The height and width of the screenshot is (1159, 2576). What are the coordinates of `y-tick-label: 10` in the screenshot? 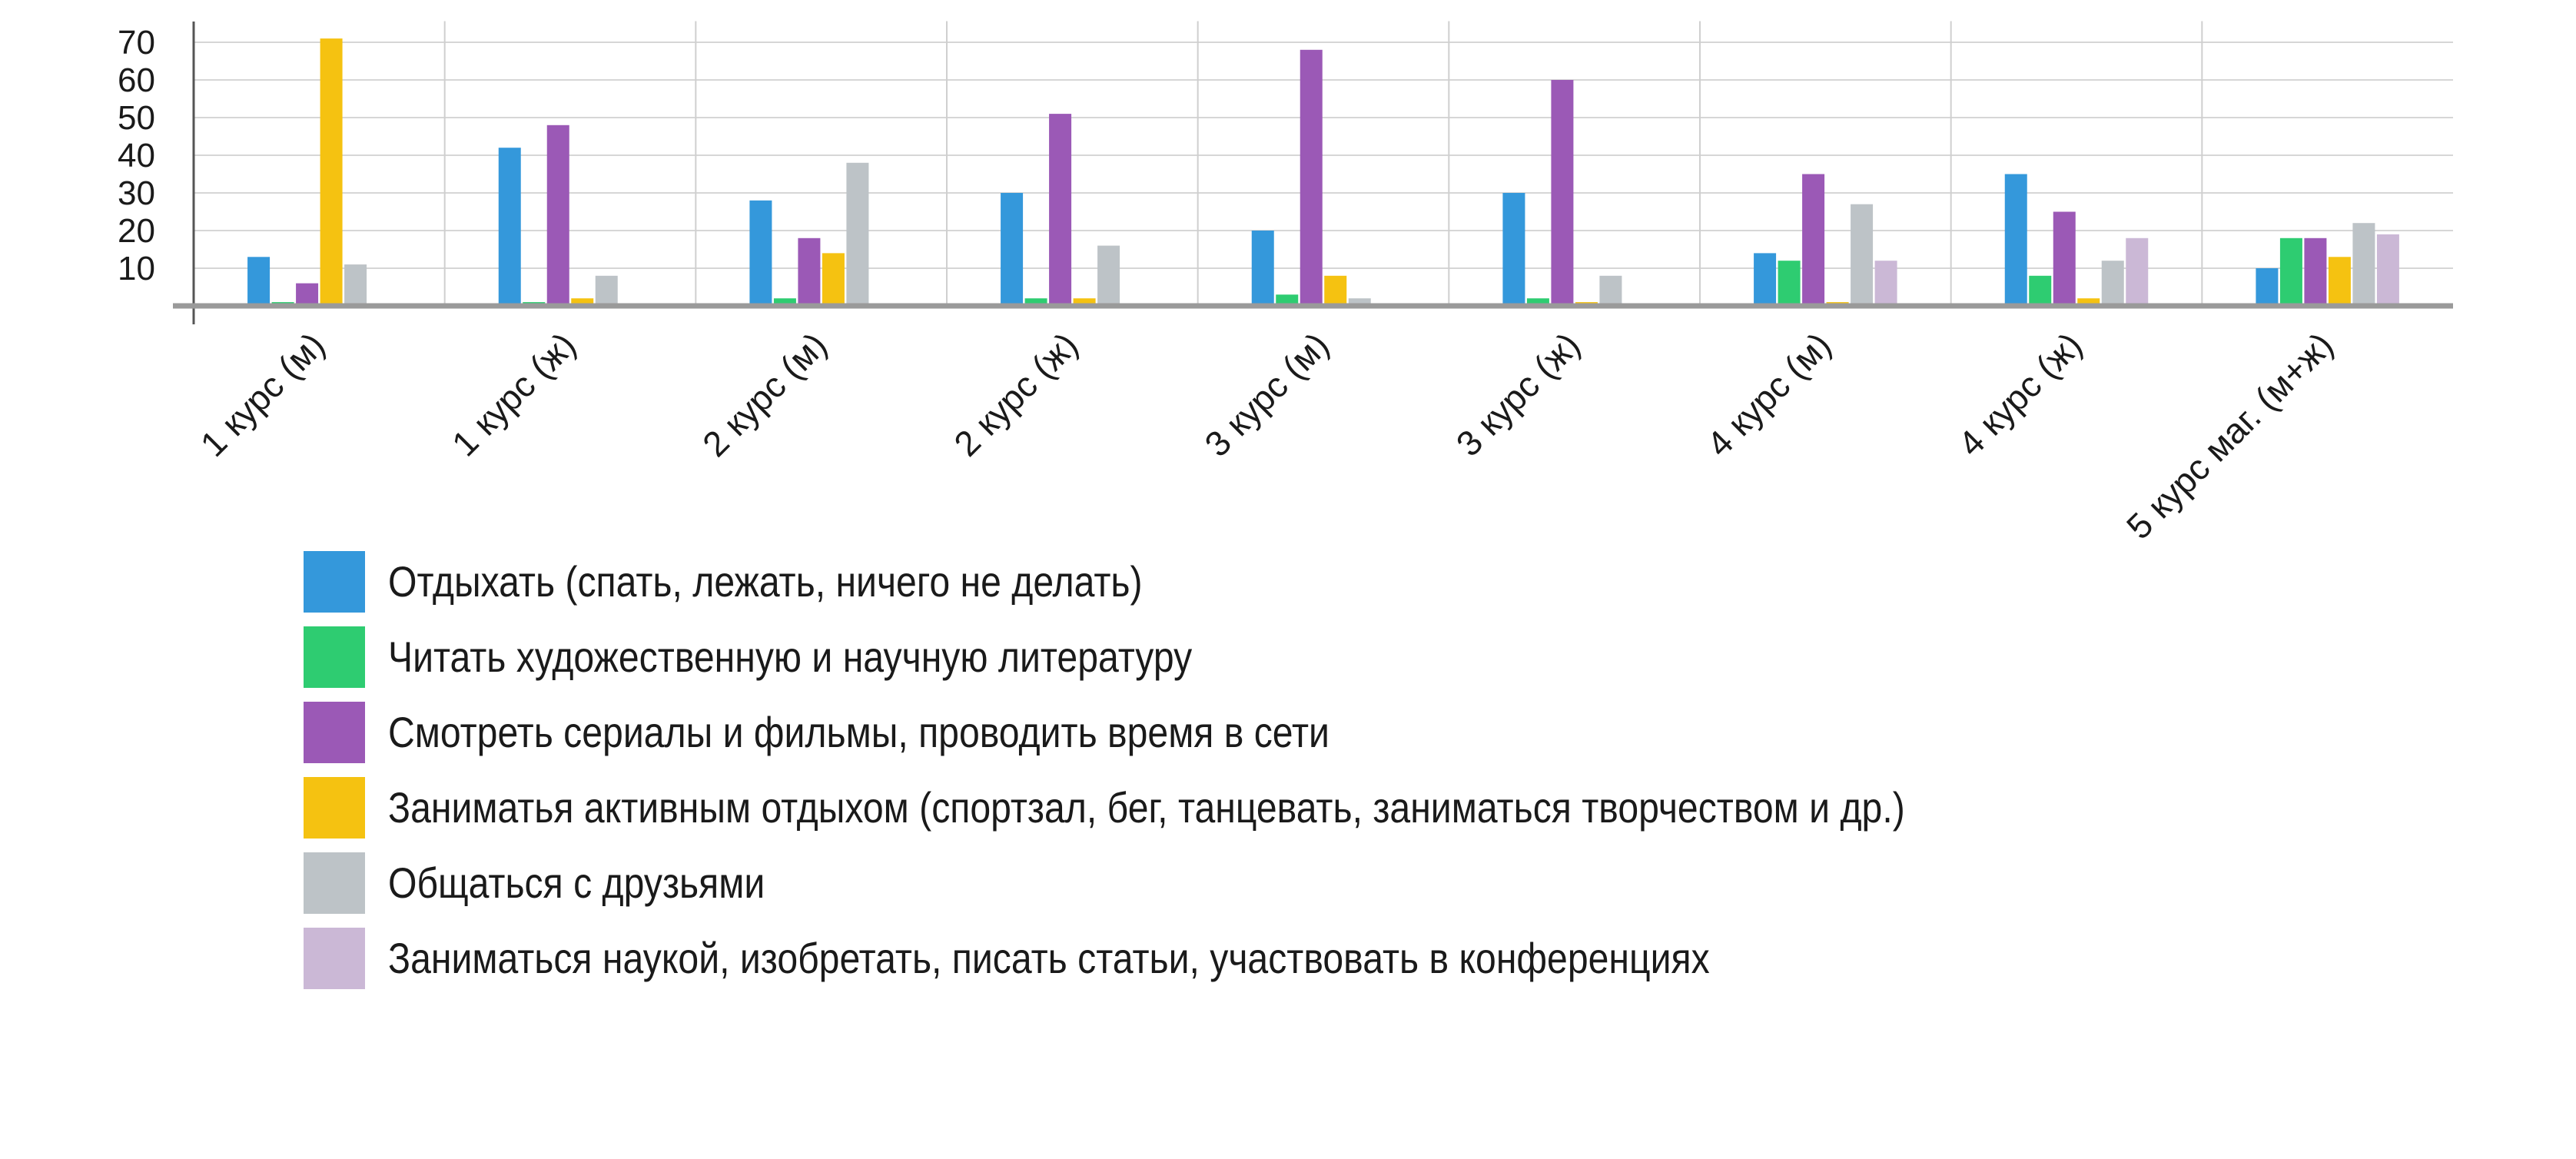 It's located at (136, 268).